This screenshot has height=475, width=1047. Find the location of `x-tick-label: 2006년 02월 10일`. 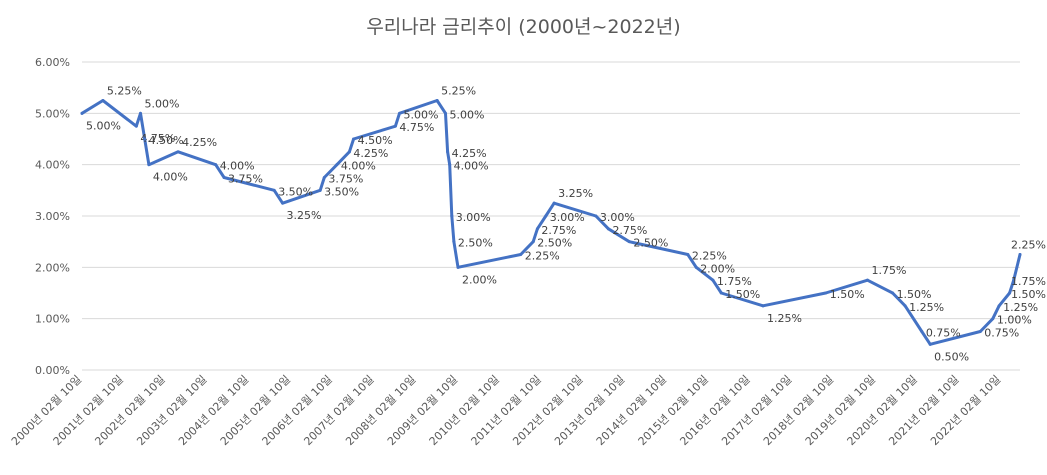

x-tick-label: 2006년 02월 10일 is located at coordinates (297, 410).